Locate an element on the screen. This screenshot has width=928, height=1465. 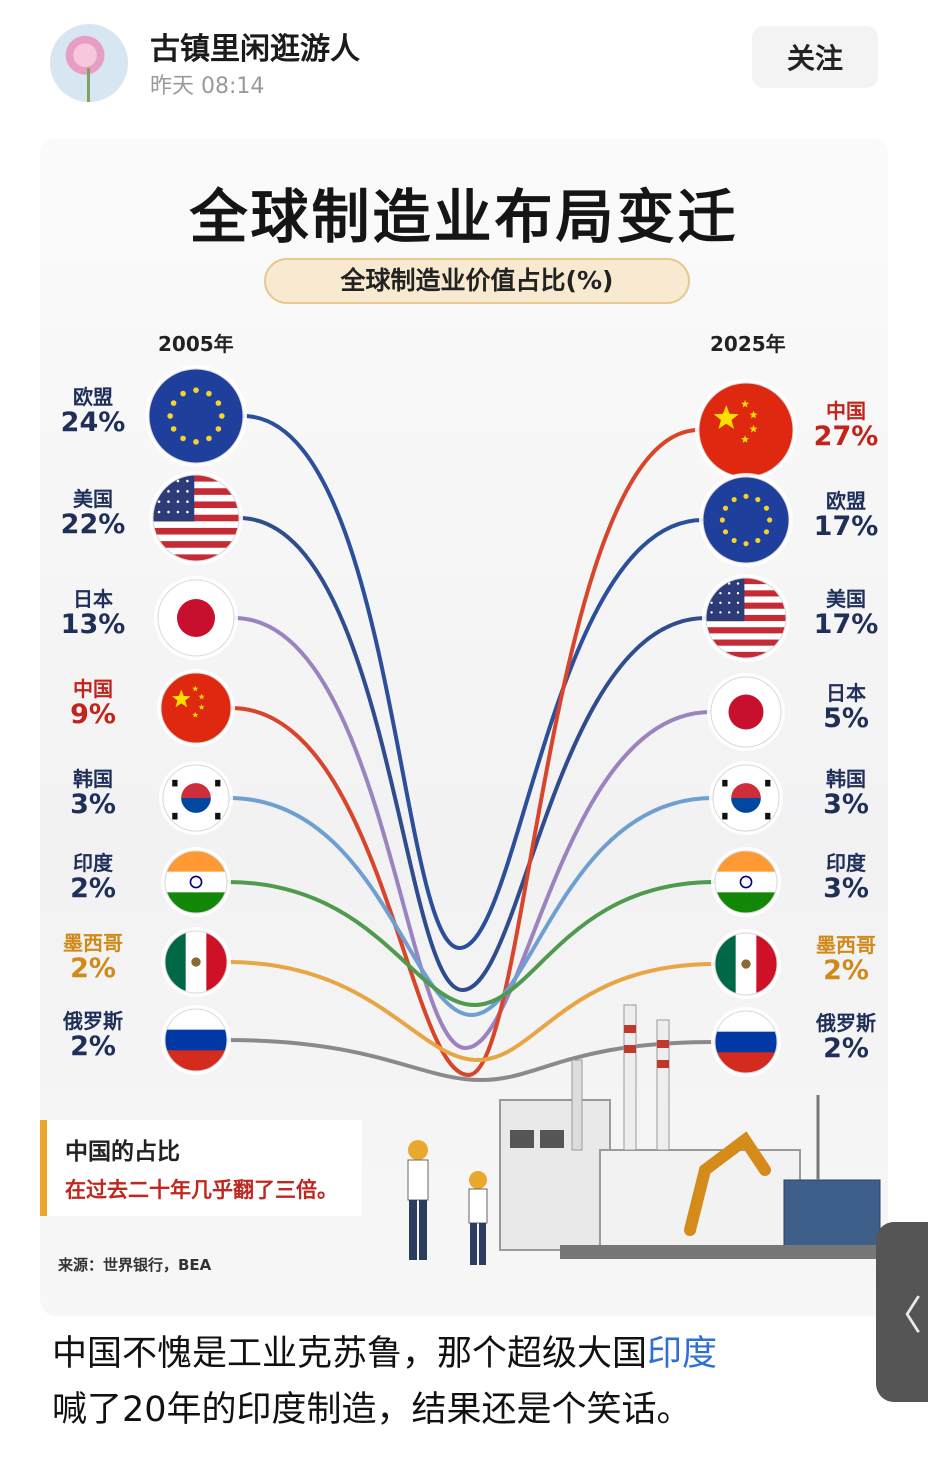
right-year-label: 2025年 is located at coordinates (748, 344).